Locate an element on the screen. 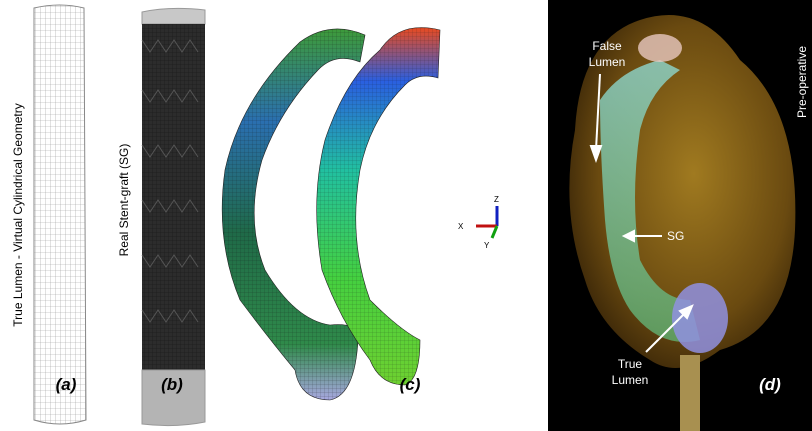 This screenshot has width=812, height=431. arch-end is located at coordinates (660, 48).